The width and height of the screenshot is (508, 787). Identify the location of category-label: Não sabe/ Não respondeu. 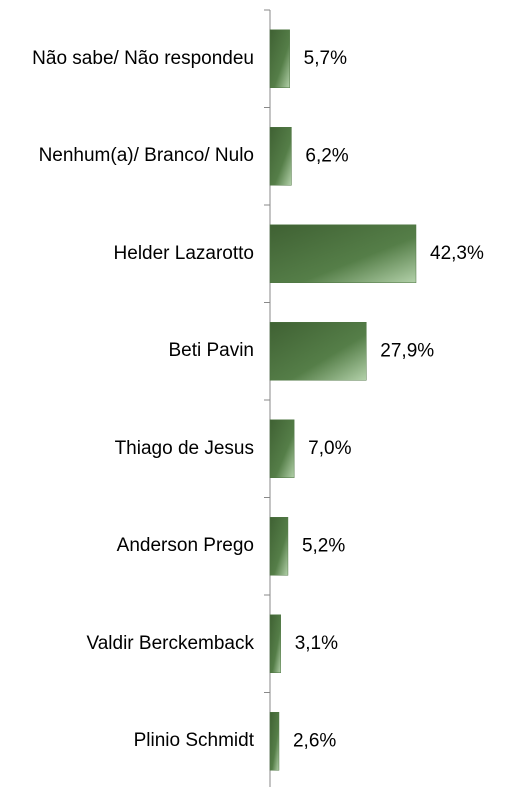
(143, 58).